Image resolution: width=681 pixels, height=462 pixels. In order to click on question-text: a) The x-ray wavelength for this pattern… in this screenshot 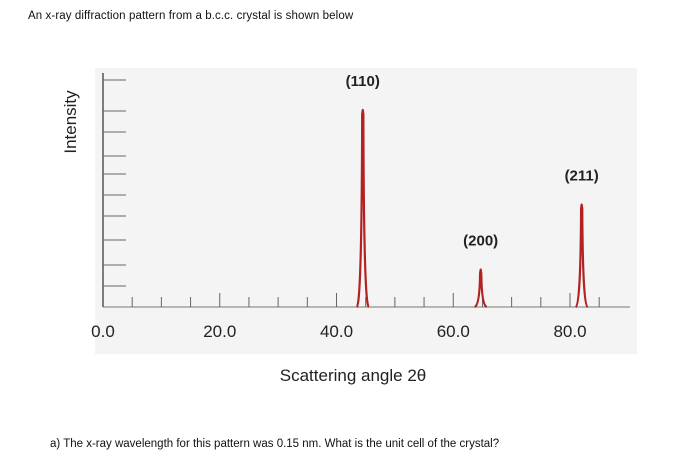, I will do `click(275, 444)`.